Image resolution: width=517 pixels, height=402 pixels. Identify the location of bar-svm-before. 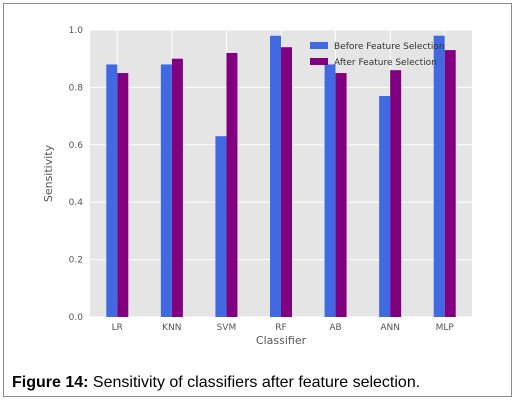
(221, 226).